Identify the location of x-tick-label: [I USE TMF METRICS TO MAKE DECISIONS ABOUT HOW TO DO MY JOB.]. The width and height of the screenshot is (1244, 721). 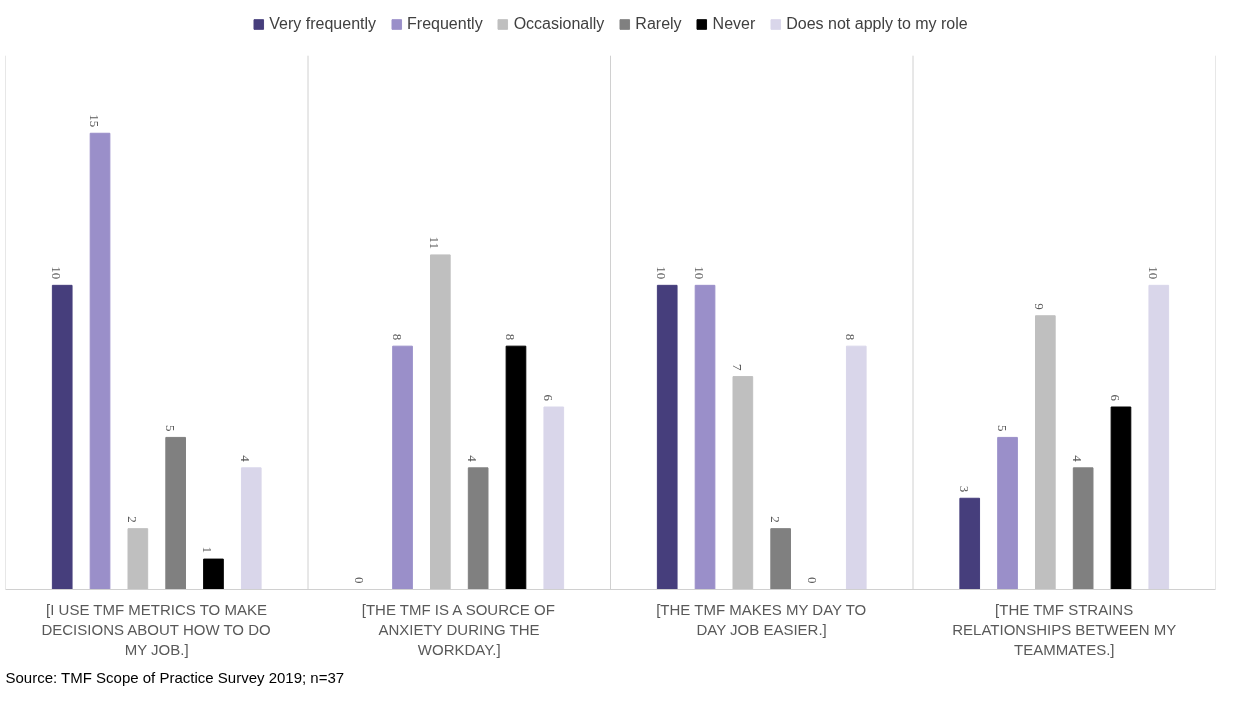
(156, 629).